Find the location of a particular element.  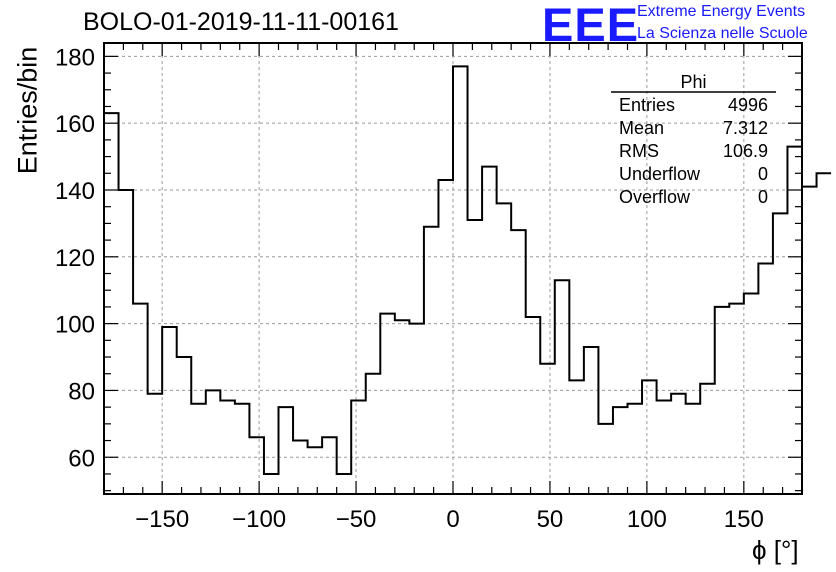

logo-caption-line-2: La Scienza nelle Scuole is located at coordinates (722, 33).